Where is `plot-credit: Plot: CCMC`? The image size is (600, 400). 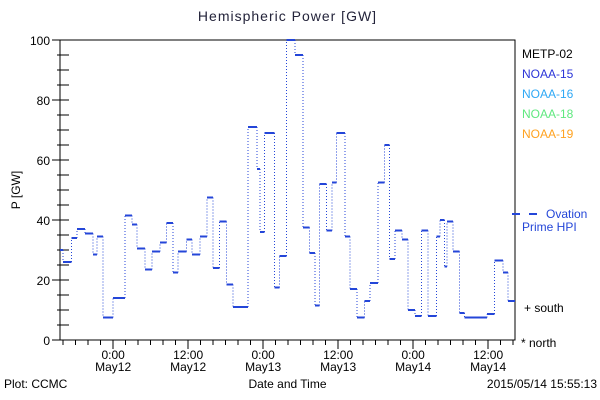
plot-credit: Plot: CCMC is located at coordinates (36, 384).